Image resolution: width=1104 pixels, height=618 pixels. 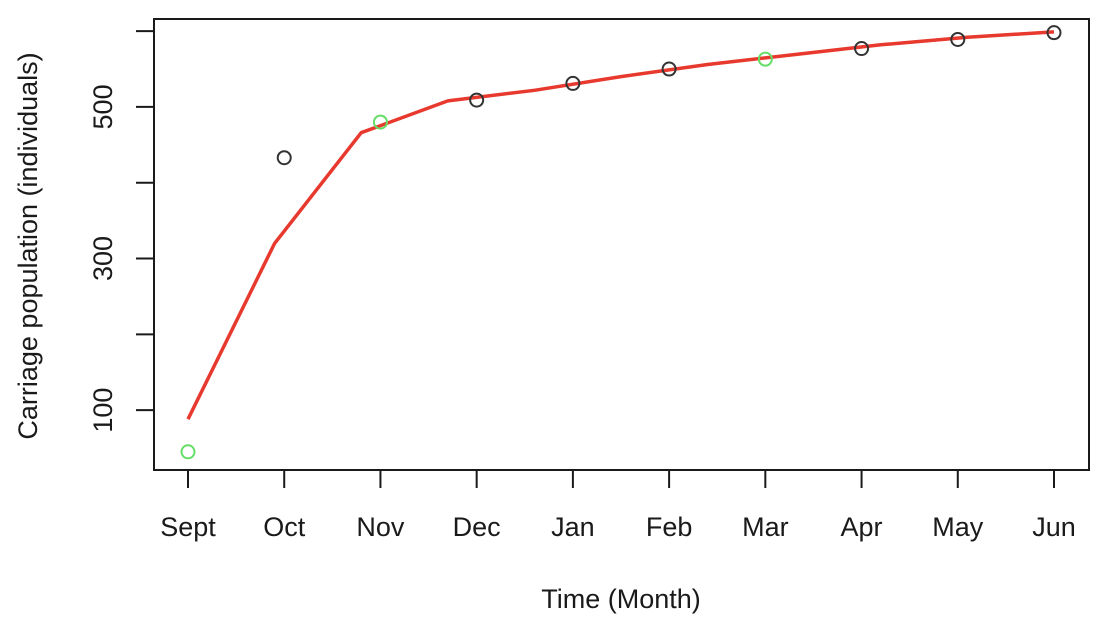 I want to click on x-tick-label: Jan, so click(x=573, y=527).